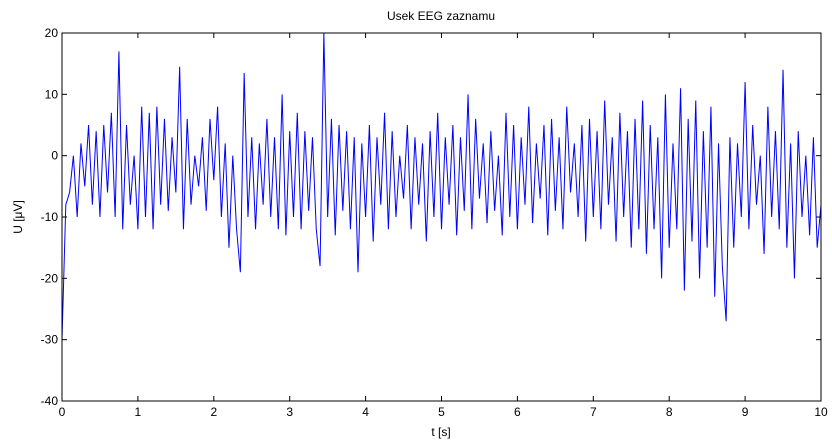 The image size is (832, 441). I want to click on y-tick-label: -10, so click(50, 217).